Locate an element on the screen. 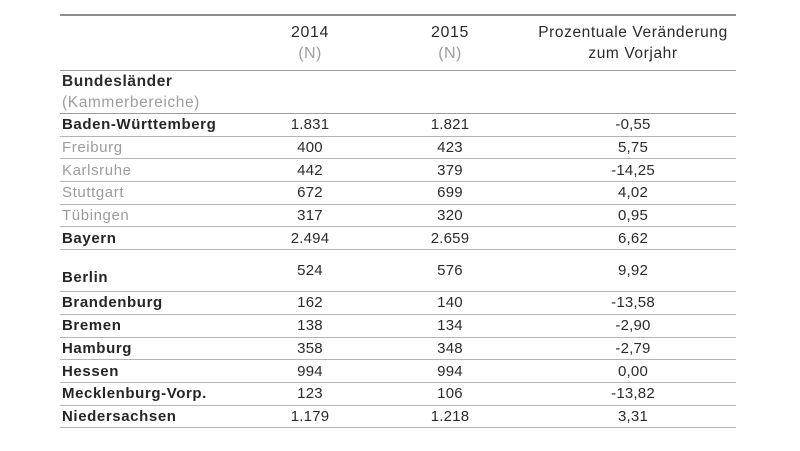 This screenshot has width=800, height=451. row-value-2014: 442 is located at coordinates (310, 170).